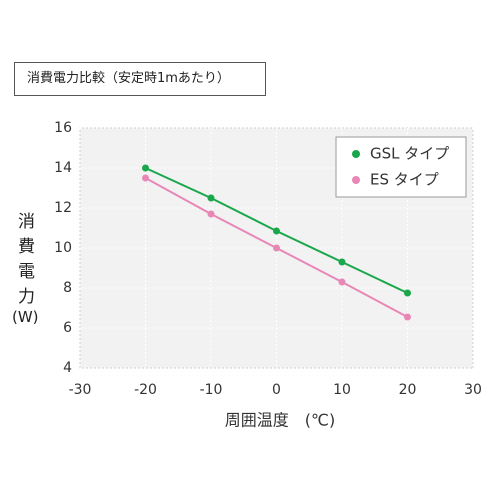 The width and height of the screenshot is (500, 500). I want to click on x-tick-label: -10, so click(211, 390).